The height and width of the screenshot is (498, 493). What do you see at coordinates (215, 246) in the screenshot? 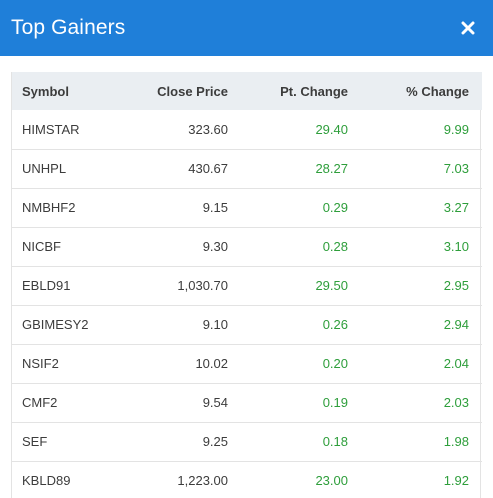
I see `close-price-cell: 9.30` at bounding box center [215, 246].